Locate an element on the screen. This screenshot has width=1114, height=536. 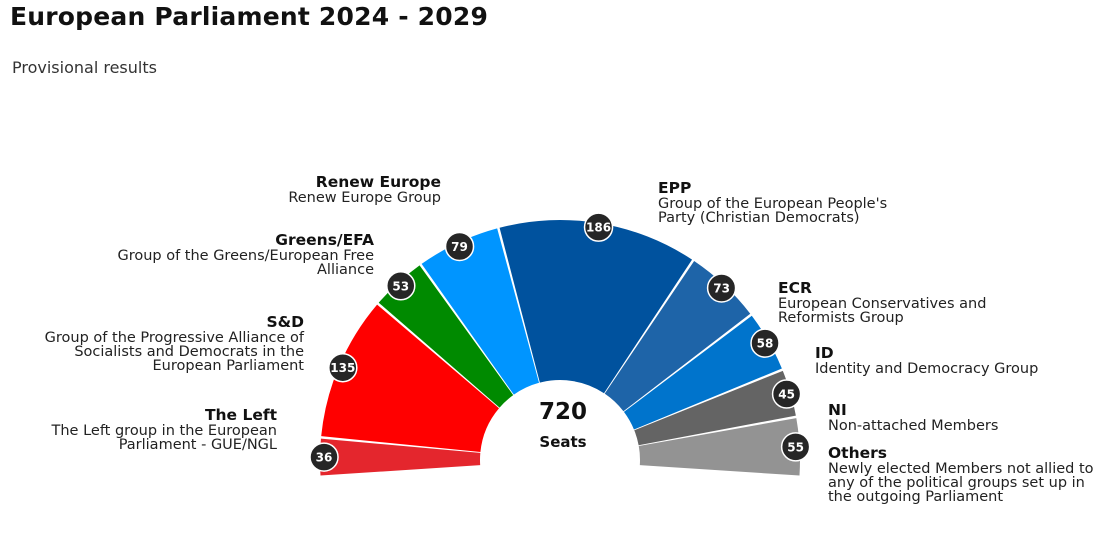
badge-value: 53 is located at coordinates (400, 286).